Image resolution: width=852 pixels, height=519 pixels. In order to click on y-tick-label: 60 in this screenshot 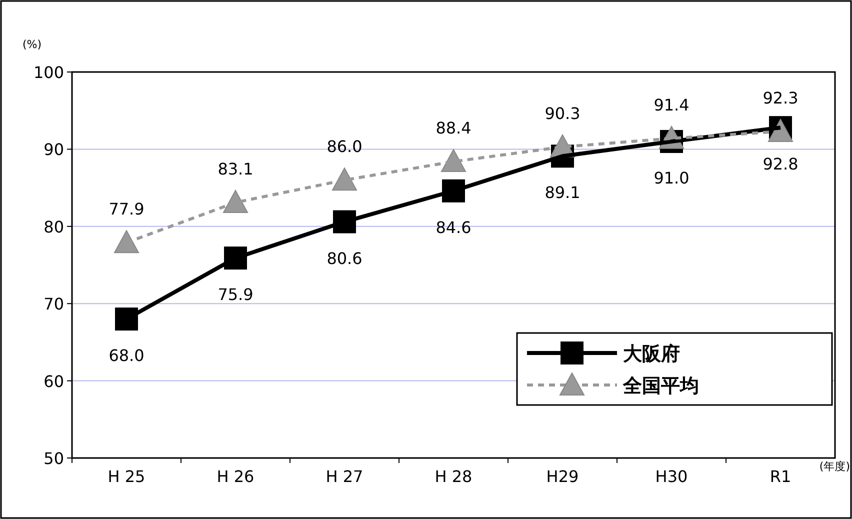, I will do `click(54, 381)`.